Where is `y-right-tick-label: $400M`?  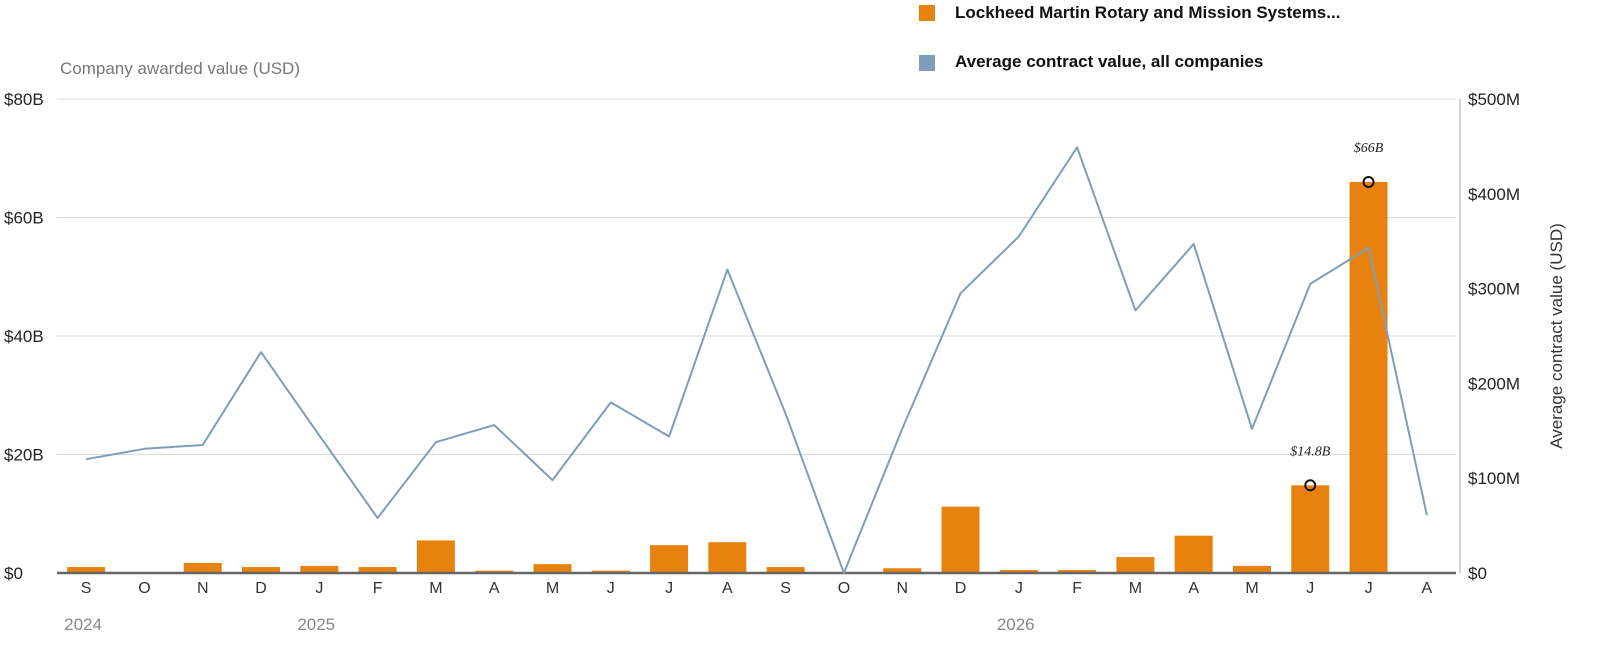
y-right-tick-label: $400M is located at coordinates (1494, 194).